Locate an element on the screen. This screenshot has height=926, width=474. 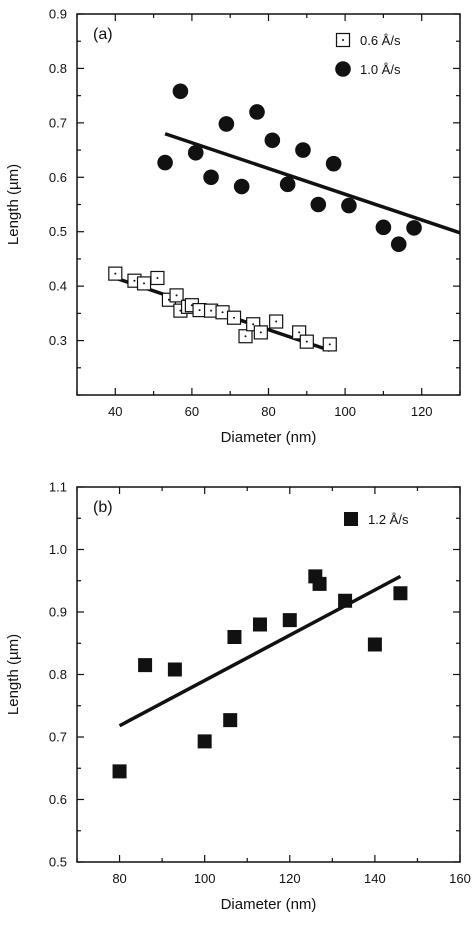
legend-label: 0.6 Å/s is located at coordinates (380, 40).